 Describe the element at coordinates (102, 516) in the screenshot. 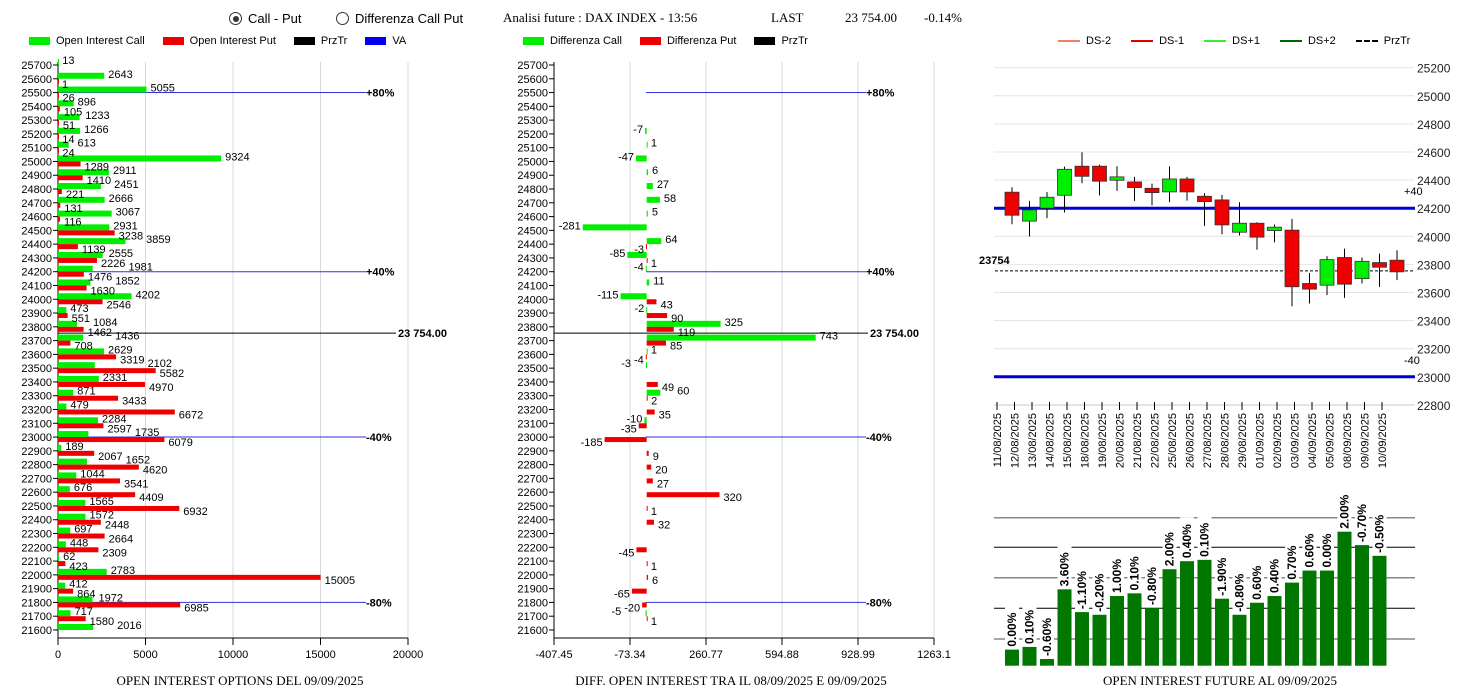

I see `bar-value-label: 1572` at that location.